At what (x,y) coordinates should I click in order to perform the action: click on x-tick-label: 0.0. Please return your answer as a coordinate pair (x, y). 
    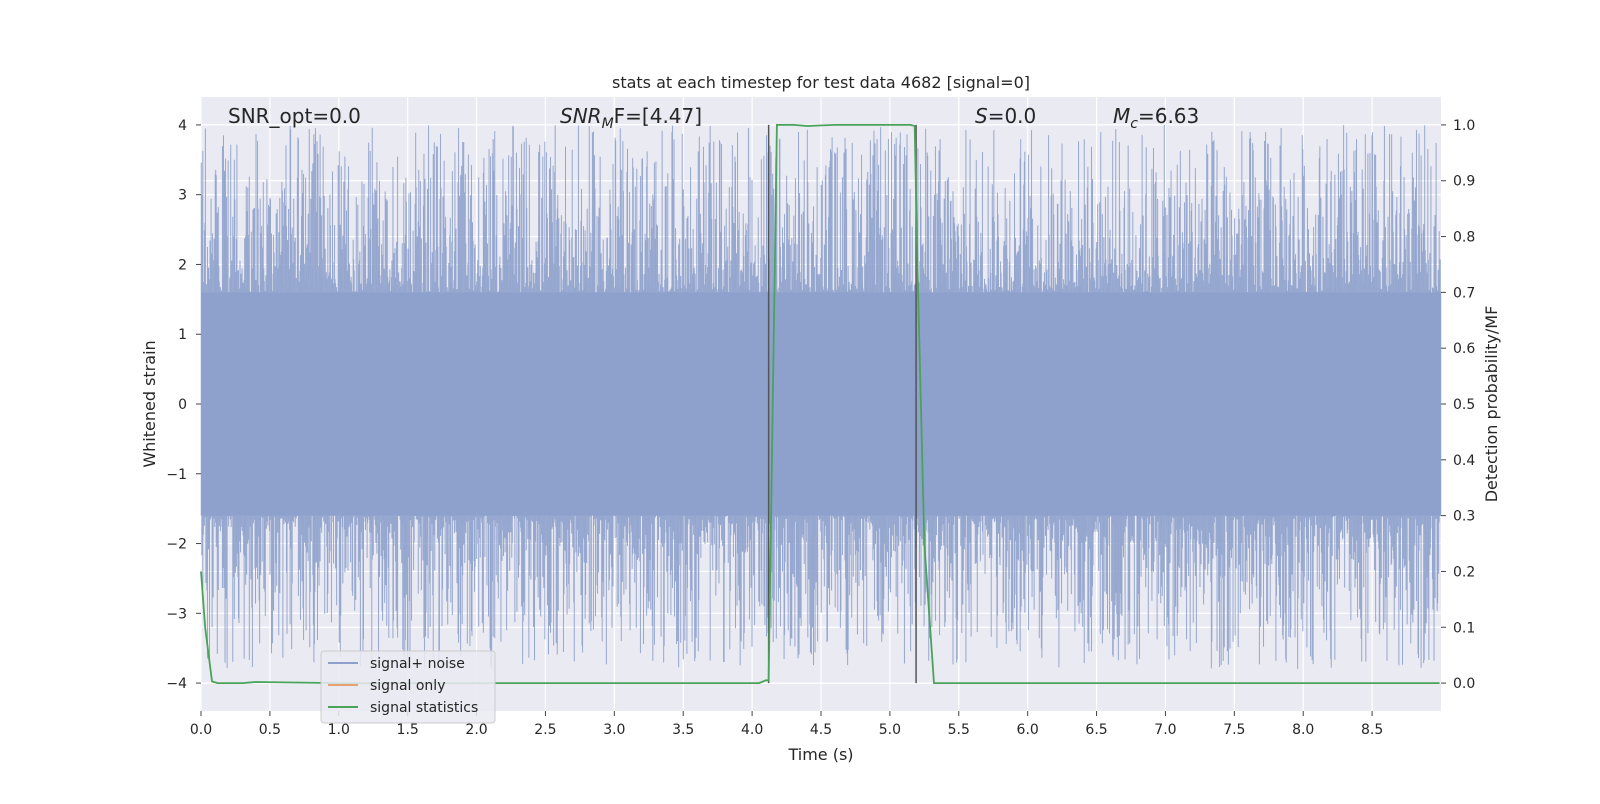
    Looking at the image, I should click on (201, 730).